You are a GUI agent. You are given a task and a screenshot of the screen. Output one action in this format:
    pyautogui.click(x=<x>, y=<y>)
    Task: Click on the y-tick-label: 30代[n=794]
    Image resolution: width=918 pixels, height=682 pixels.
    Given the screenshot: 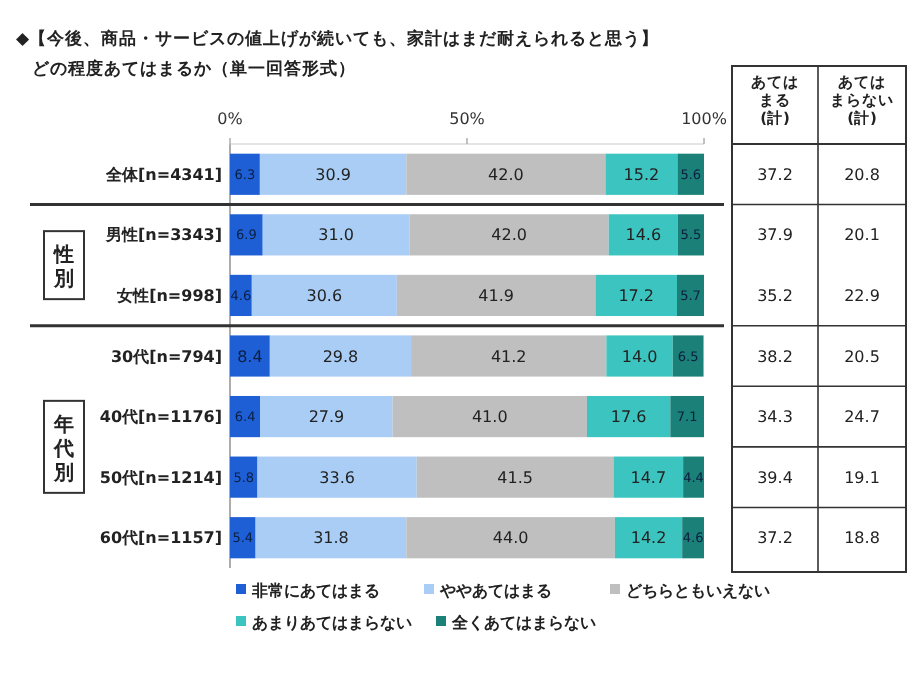 What is the action you would take?
    pyautogui.click(x=166, y=356)
    